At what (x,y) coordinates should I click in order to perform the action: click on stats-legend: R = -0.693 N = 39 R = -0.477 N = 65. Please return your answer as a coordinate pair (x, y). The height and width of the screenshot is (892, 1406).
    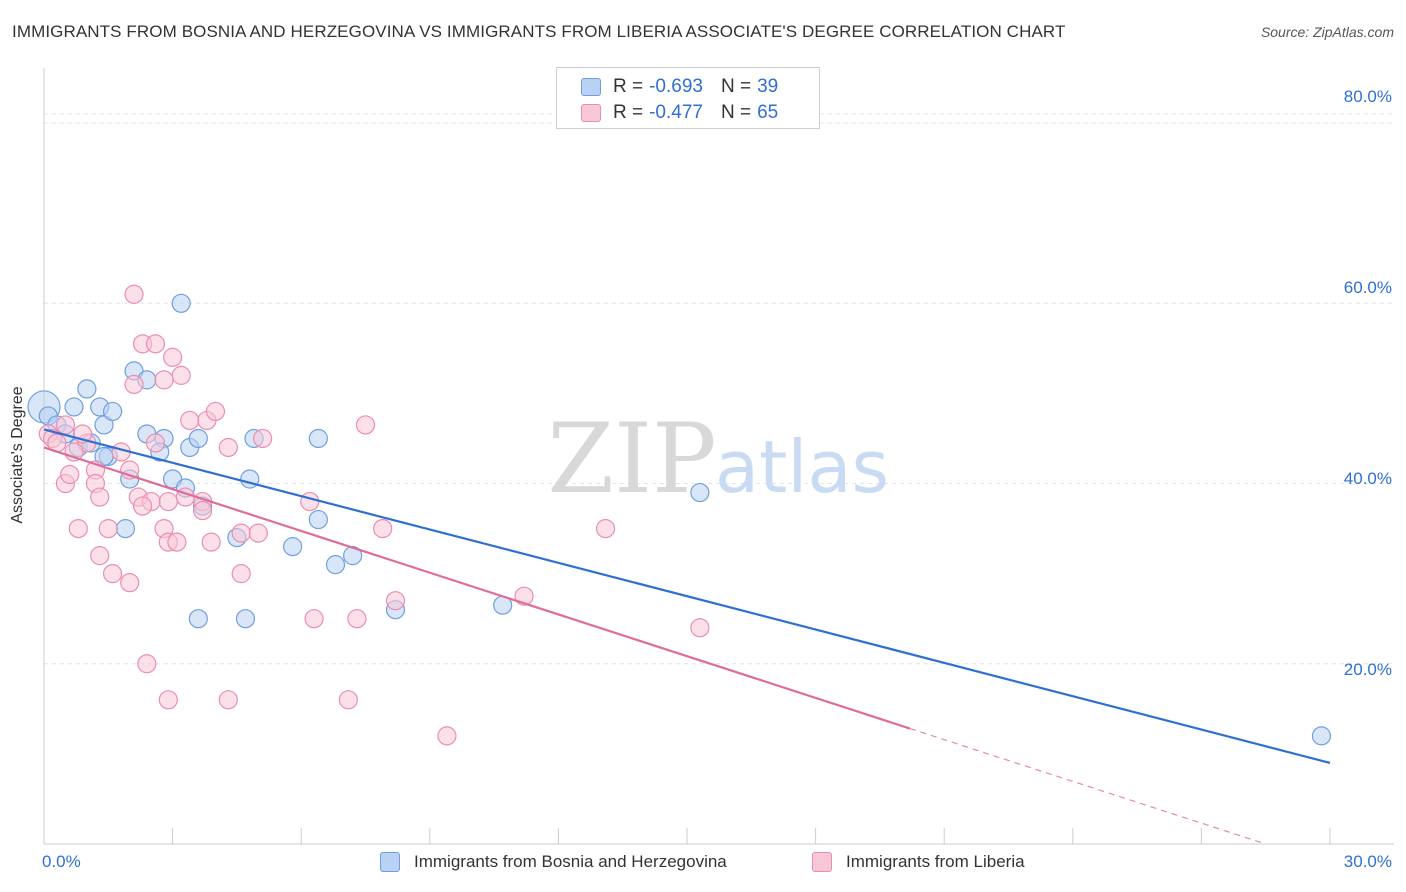
    Looking at the image, I should click on (688, 98).